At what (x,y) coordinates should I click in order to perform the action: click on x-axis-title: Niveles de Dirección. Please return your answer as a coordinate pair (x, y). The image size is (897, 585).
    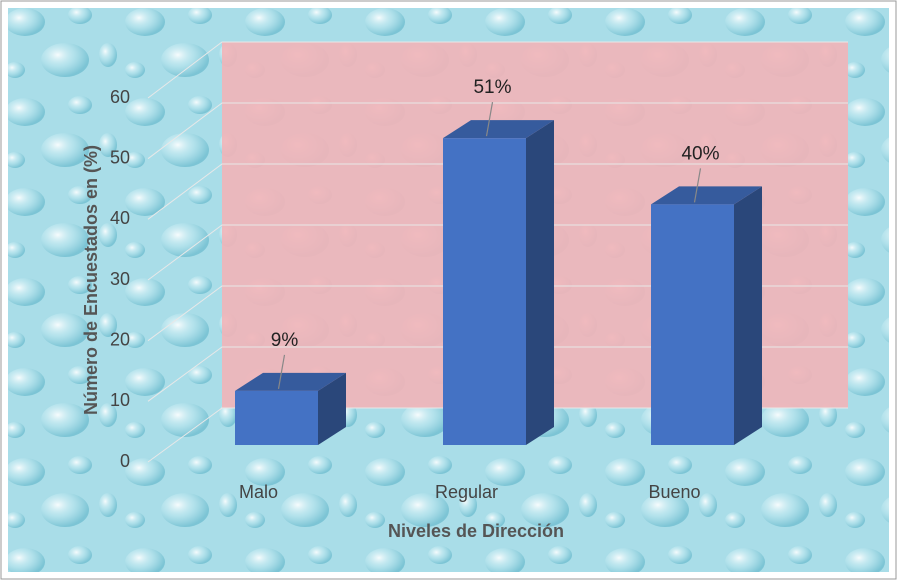
    Looking at the image, I should click on (476, 531).